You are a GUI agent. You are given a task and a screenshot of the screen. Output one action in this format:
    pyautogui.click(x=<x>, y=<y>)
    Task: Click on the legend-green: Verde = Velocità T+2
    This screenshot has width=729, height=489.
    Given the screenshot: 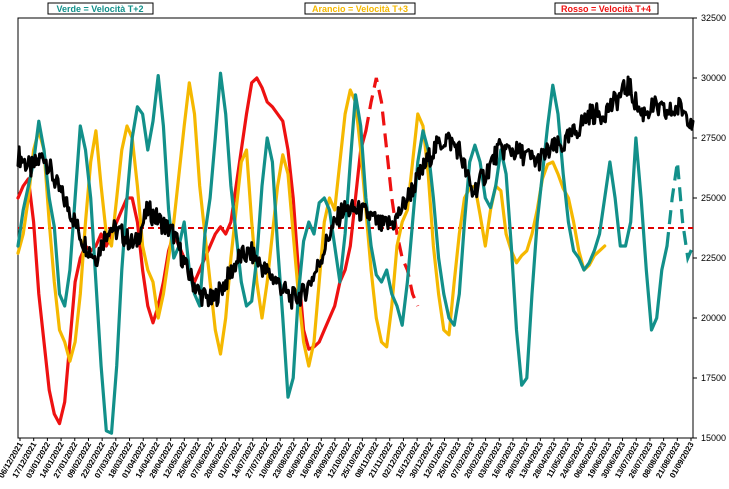 What is the action you would take?
    pyautogui.click(x=100, y=8)
    